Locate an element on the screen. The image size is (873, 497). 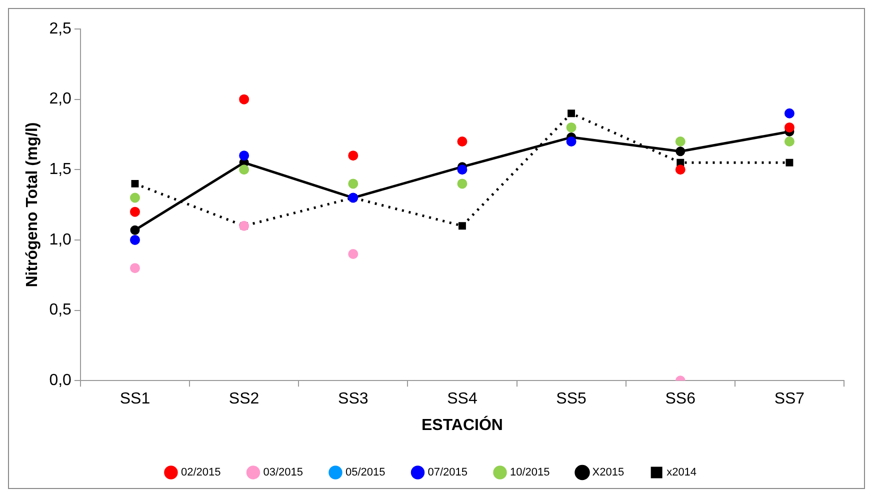
x-tick-label: SS7 is located at coordinates (789, 399).